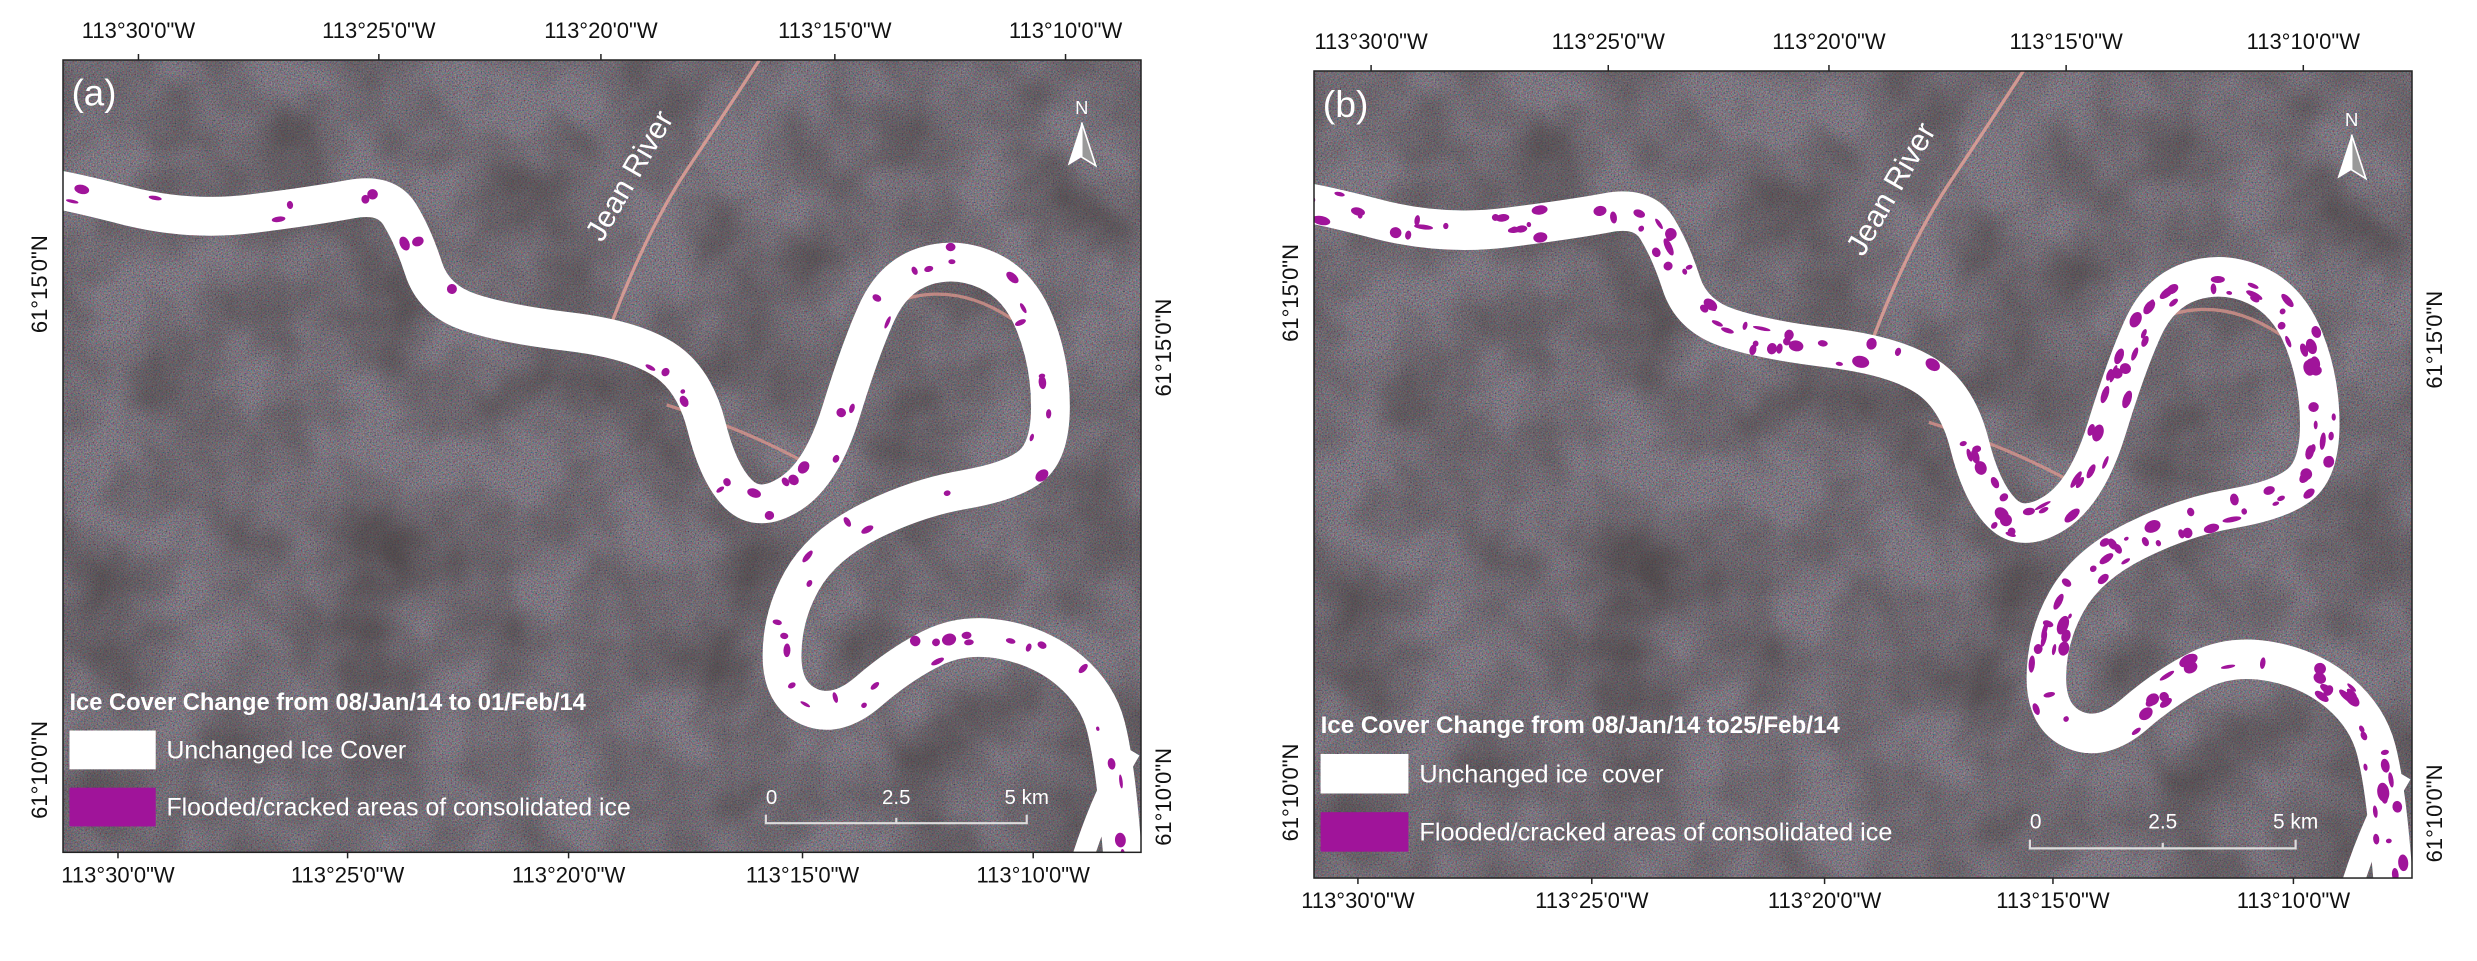 The image size is (2477, 961). I want to click on river-ice-corner, so click(2377, 823).